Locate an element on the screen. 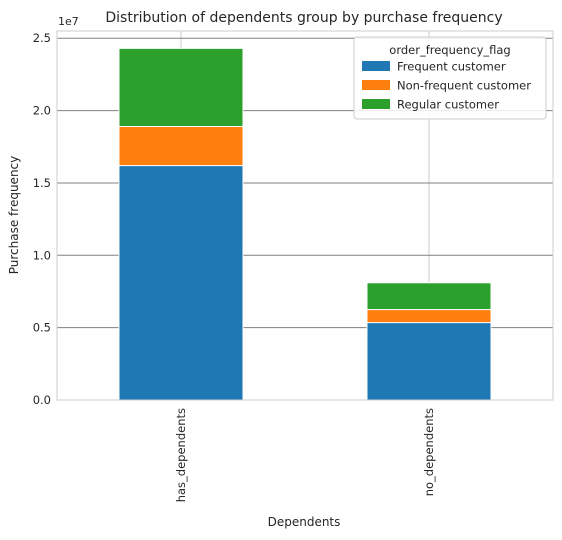 Image resolution: width=562 pixels, height=540 pixels. y-tick-label: 1.5 is located at coordinates (42, 183).